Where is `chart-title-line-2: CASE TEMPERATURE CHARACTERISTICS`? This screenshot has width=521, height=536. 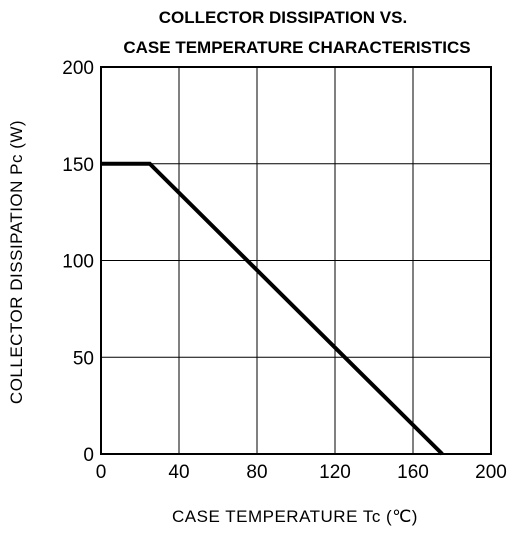
chart-title-line-2: CASE TEMPERATURE CHARACTERISTICS is located at coordinates (296, 47).